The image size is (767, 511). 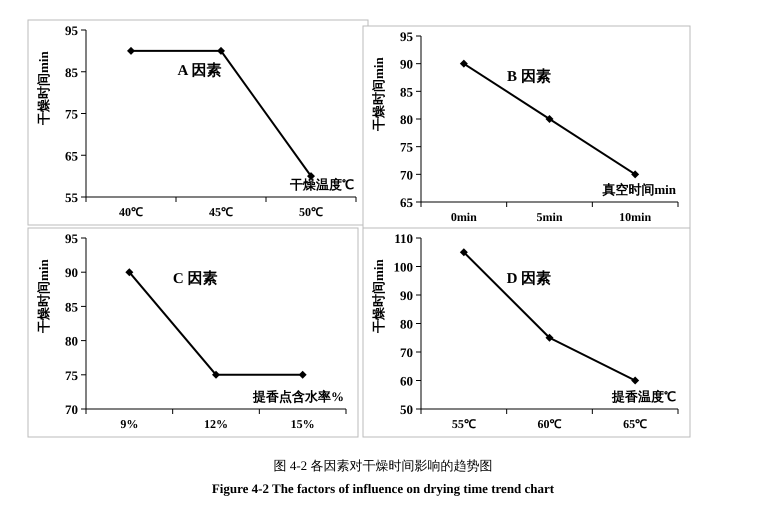 What do you see at coordinates (549, 217) in the screenshot?
I see `x-tick-label: 5min` at bounding box center [549, 217].